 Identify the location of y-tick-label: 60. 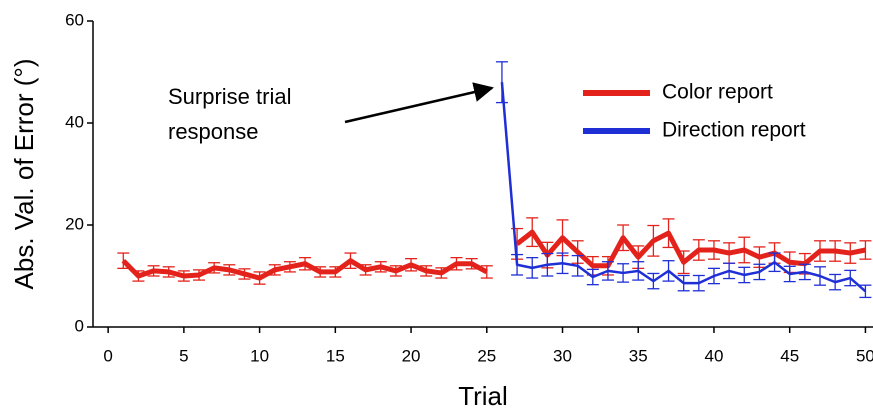
(74, 19).